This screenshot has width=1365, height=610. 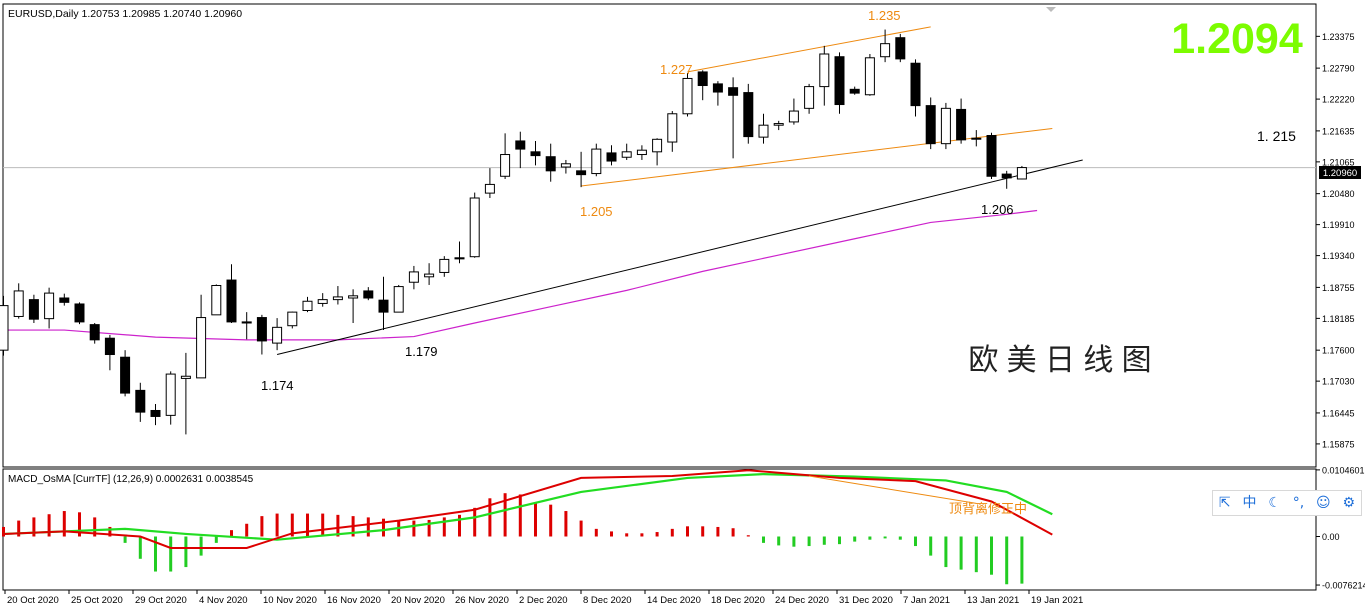 What do you see at coordinates (1343, 470) in the screenshot?
I see `macd-tick-label: 0.0104601` at bounding box center [1343, 470].